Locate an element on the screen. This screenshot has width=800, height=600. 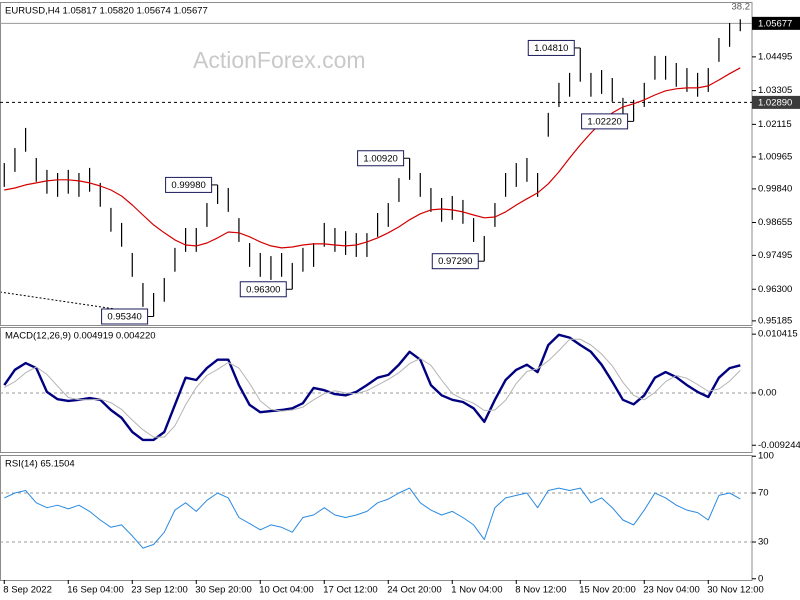
fib-label: 38.2 is located at coordinates (741, 7).